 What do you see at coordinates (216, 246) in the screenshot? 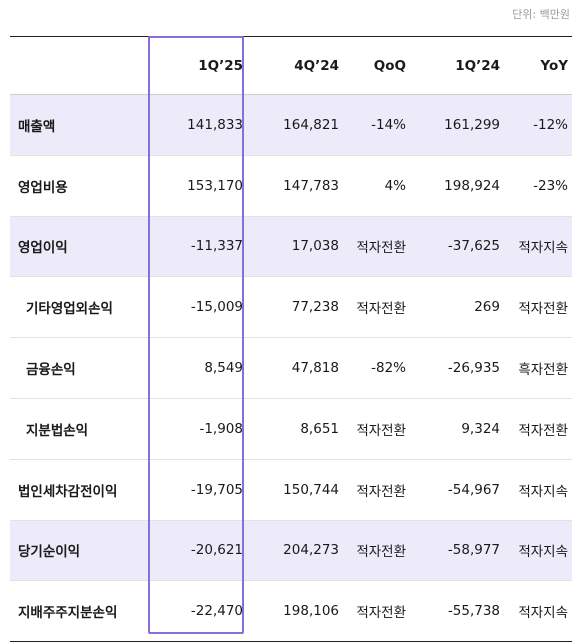
I see `cell-1q25: -11,337` at bounding box center [216, 246].